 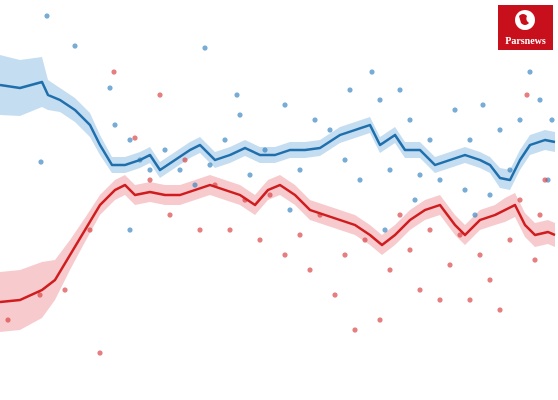 What do you see at coordinates (524, 19) in the screenshot?
I see `logo-land` at bounding box center [524, 19].